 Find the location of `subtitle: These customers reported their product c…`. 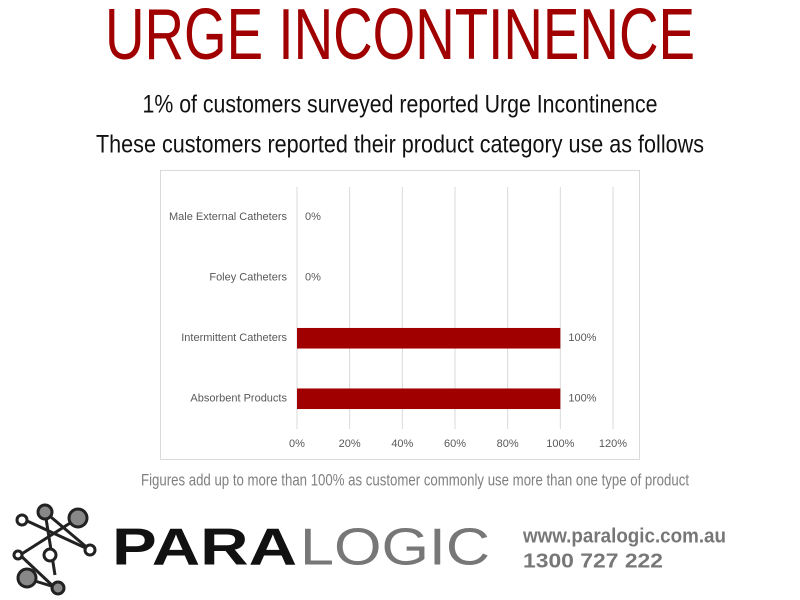

subtitle: These customers reported their product c… is located at coordinates (400, 145).